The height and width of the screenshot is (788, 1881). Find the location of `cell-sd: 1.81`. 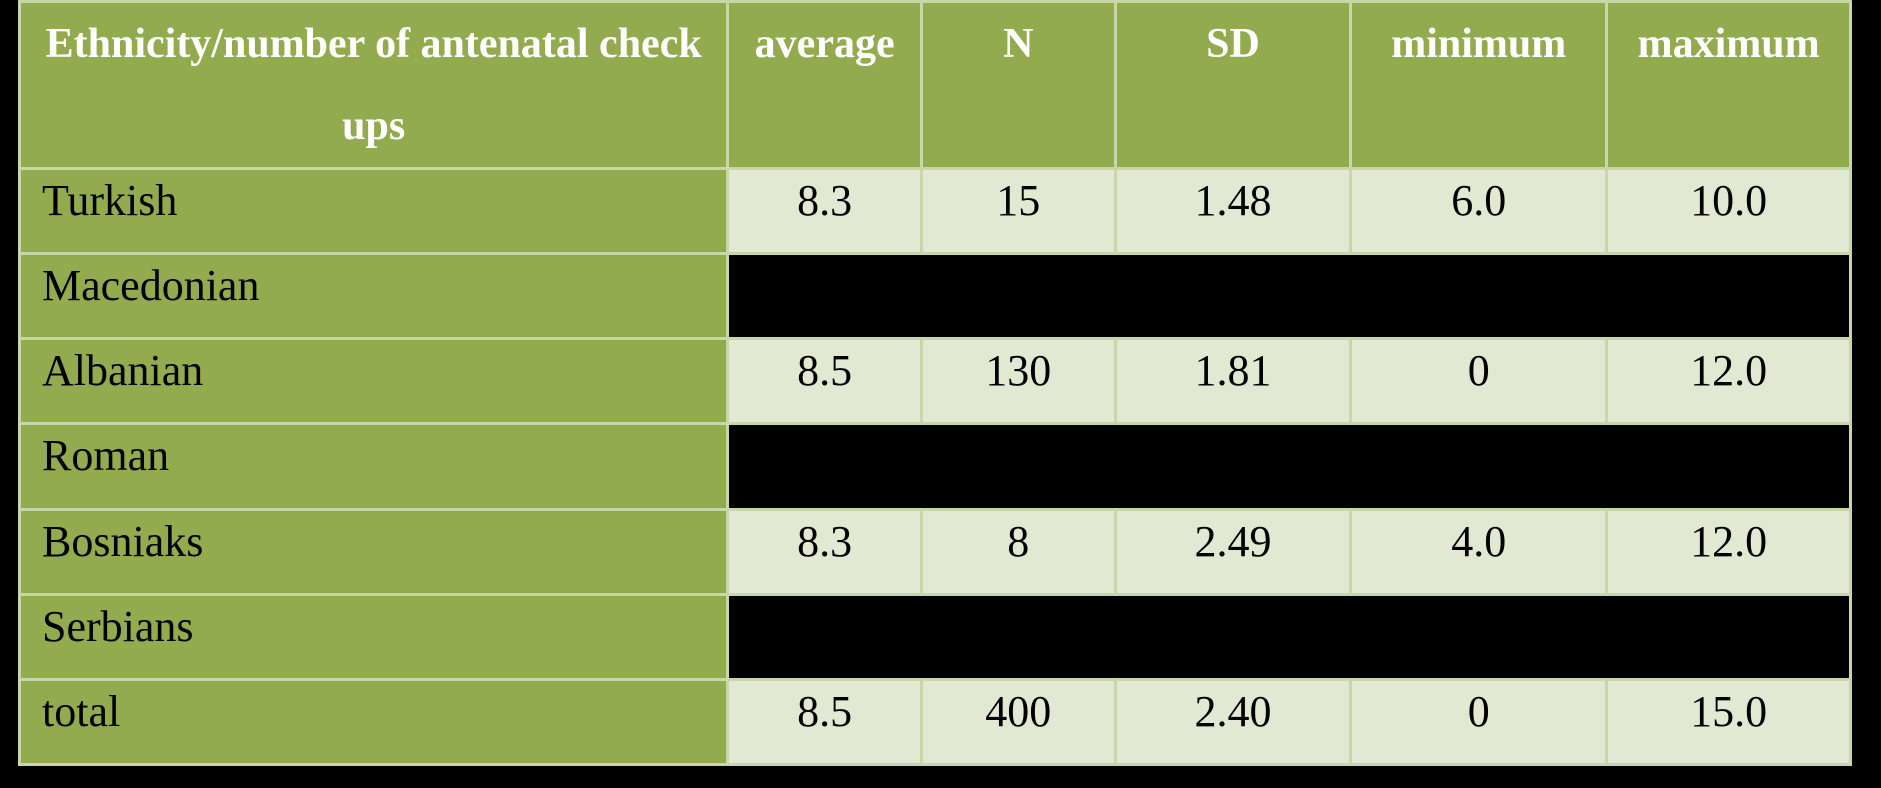

cell-sd: 1.81 is located at coordinates (1233, 381).